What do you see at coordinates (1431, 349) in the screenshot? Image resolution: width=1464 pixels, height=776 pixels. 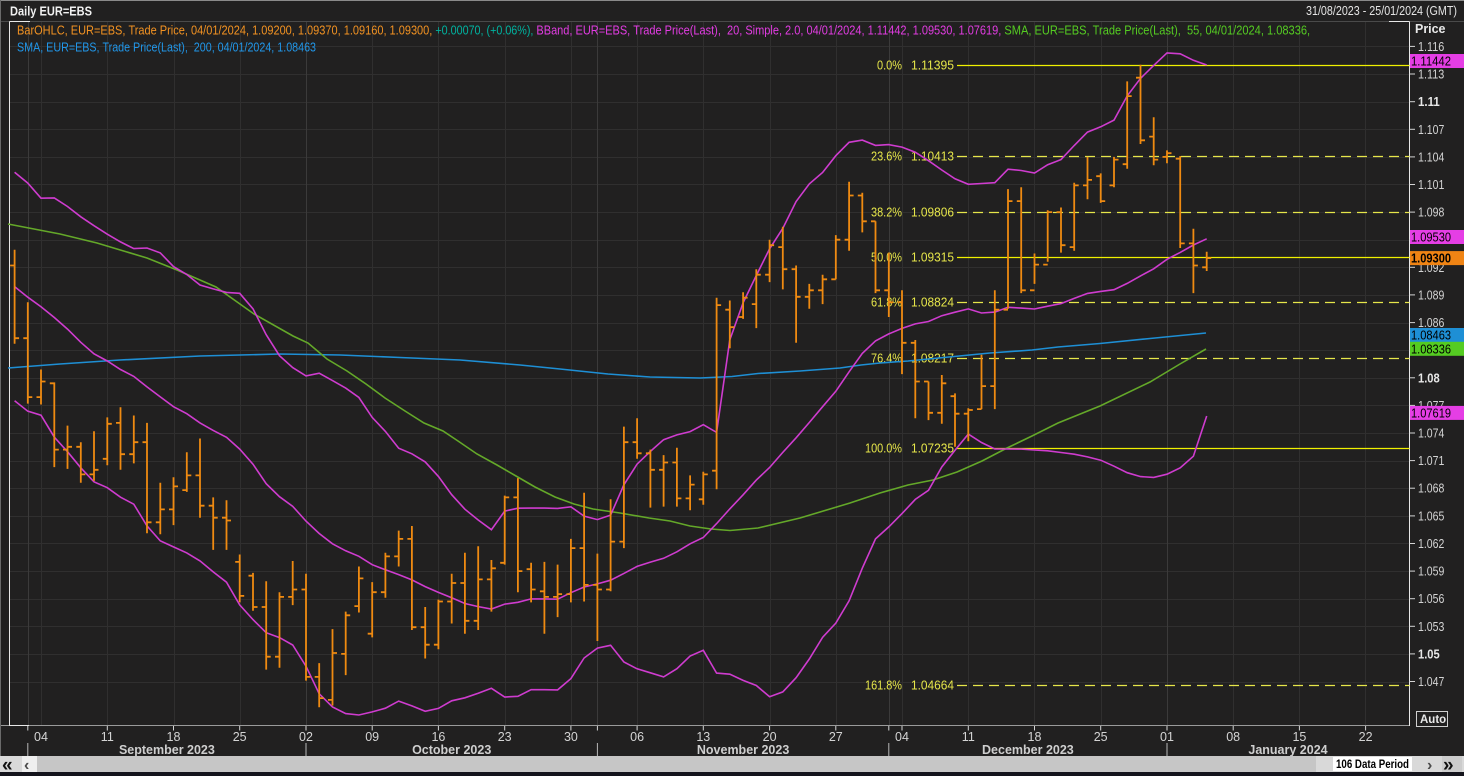 I see `svg-text: 1.08336` at bounding box center [1431, 349].